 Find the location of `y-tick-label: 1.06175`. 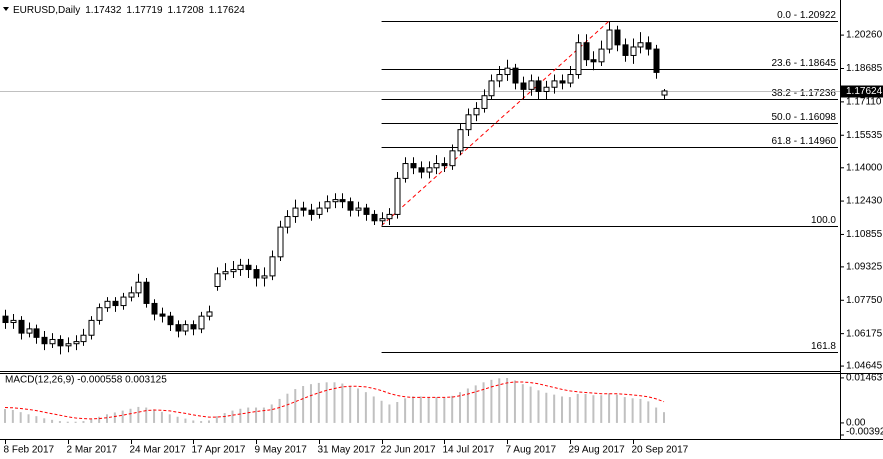

y-tick-label: 1.06175 is located at coordinates (864, 333).